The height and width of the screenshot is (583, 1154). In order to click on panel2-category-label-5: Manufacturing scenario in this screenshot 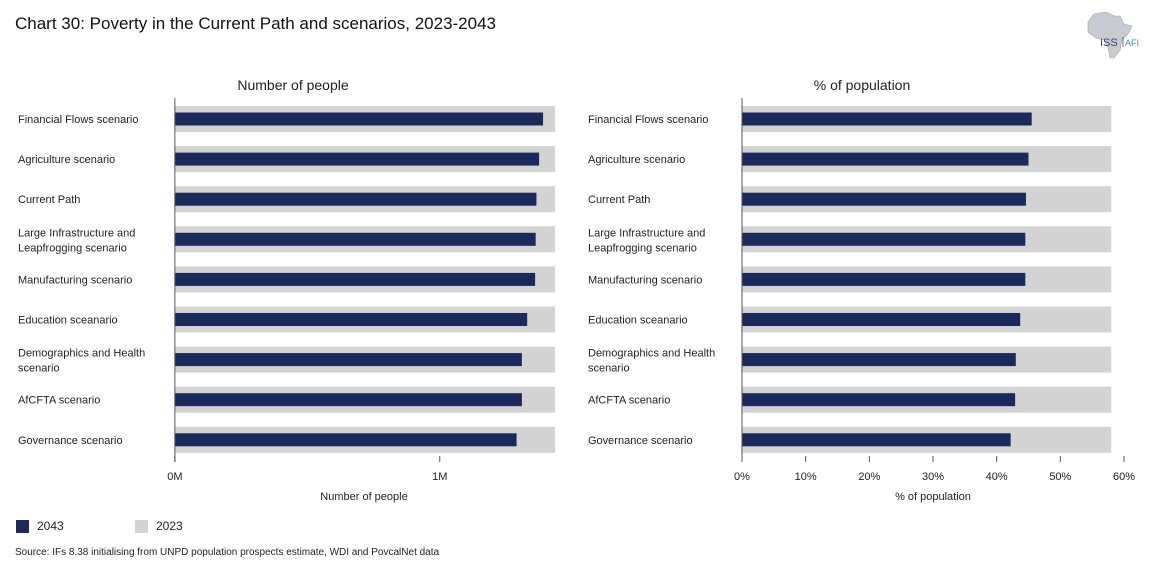, I will do `click(645, 280)`.